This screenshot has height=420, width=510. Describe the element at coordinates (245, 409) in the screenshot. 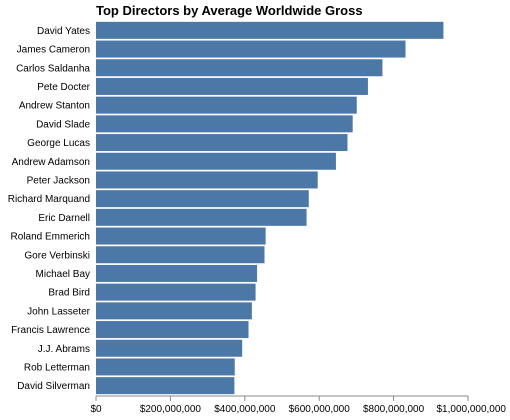

I see `x-tick-label: $400,000,000` at that location.